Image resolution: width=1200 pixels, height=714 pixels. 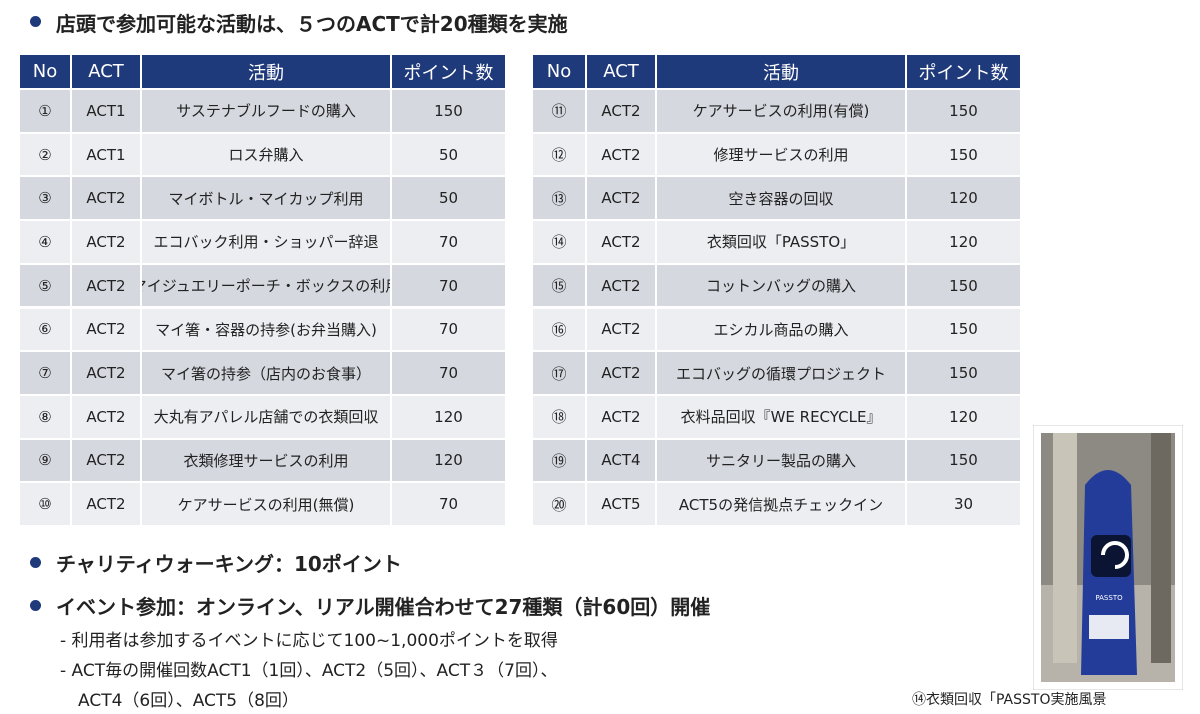 What do you see at coordinates (46, 155) in the screenshot?
I see `table-cell: ②` at bounding box center [46, 155].